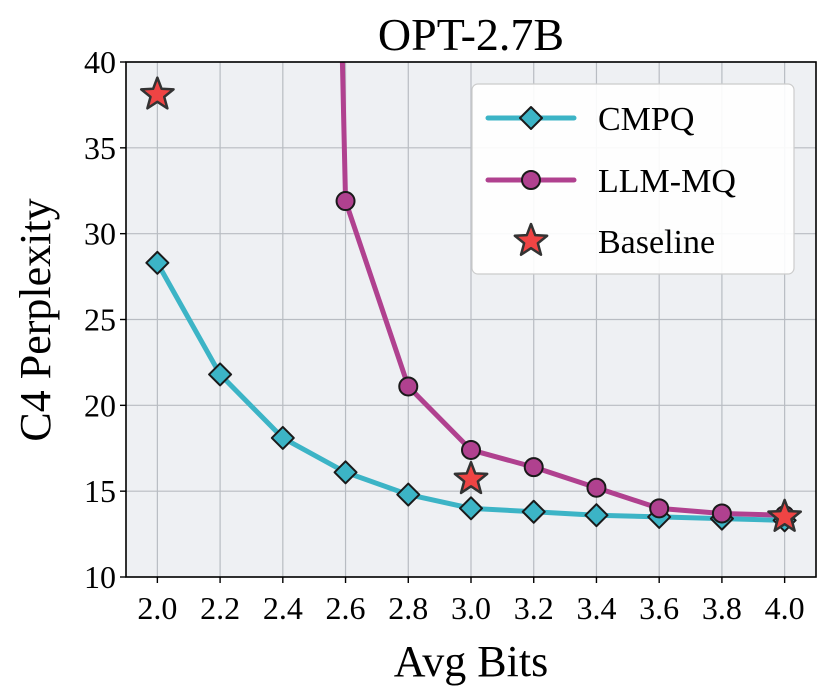 This screenshot has height=700, width=830. What do you see at coordinates (157, 608) in the screenshot?
I see `x-tick-label: 2.0` at bounding box center [157, 608].